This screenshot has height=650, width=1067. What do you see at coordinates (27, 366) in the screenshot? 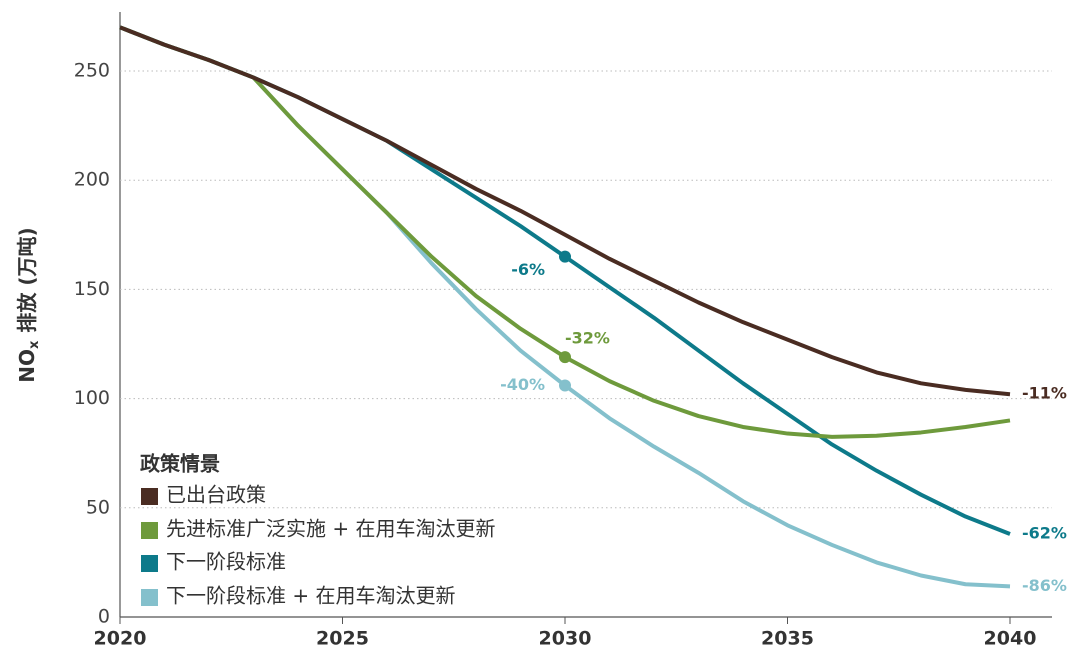
I see `y-label-main: NO` at bounding box center [27, 366].